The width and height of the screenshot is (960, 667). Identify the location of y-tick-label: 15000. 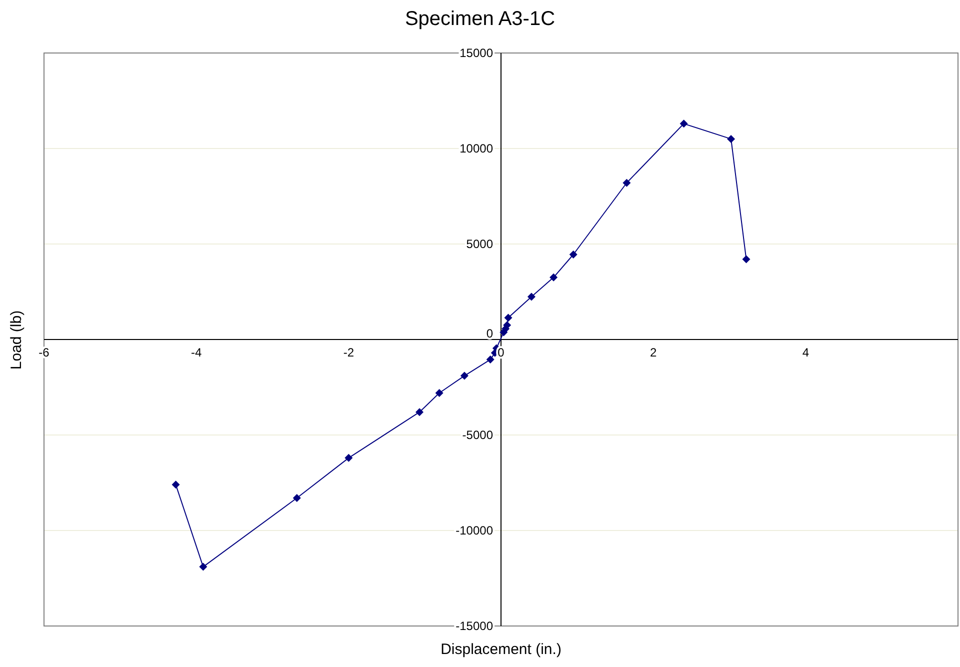
(477, 53).